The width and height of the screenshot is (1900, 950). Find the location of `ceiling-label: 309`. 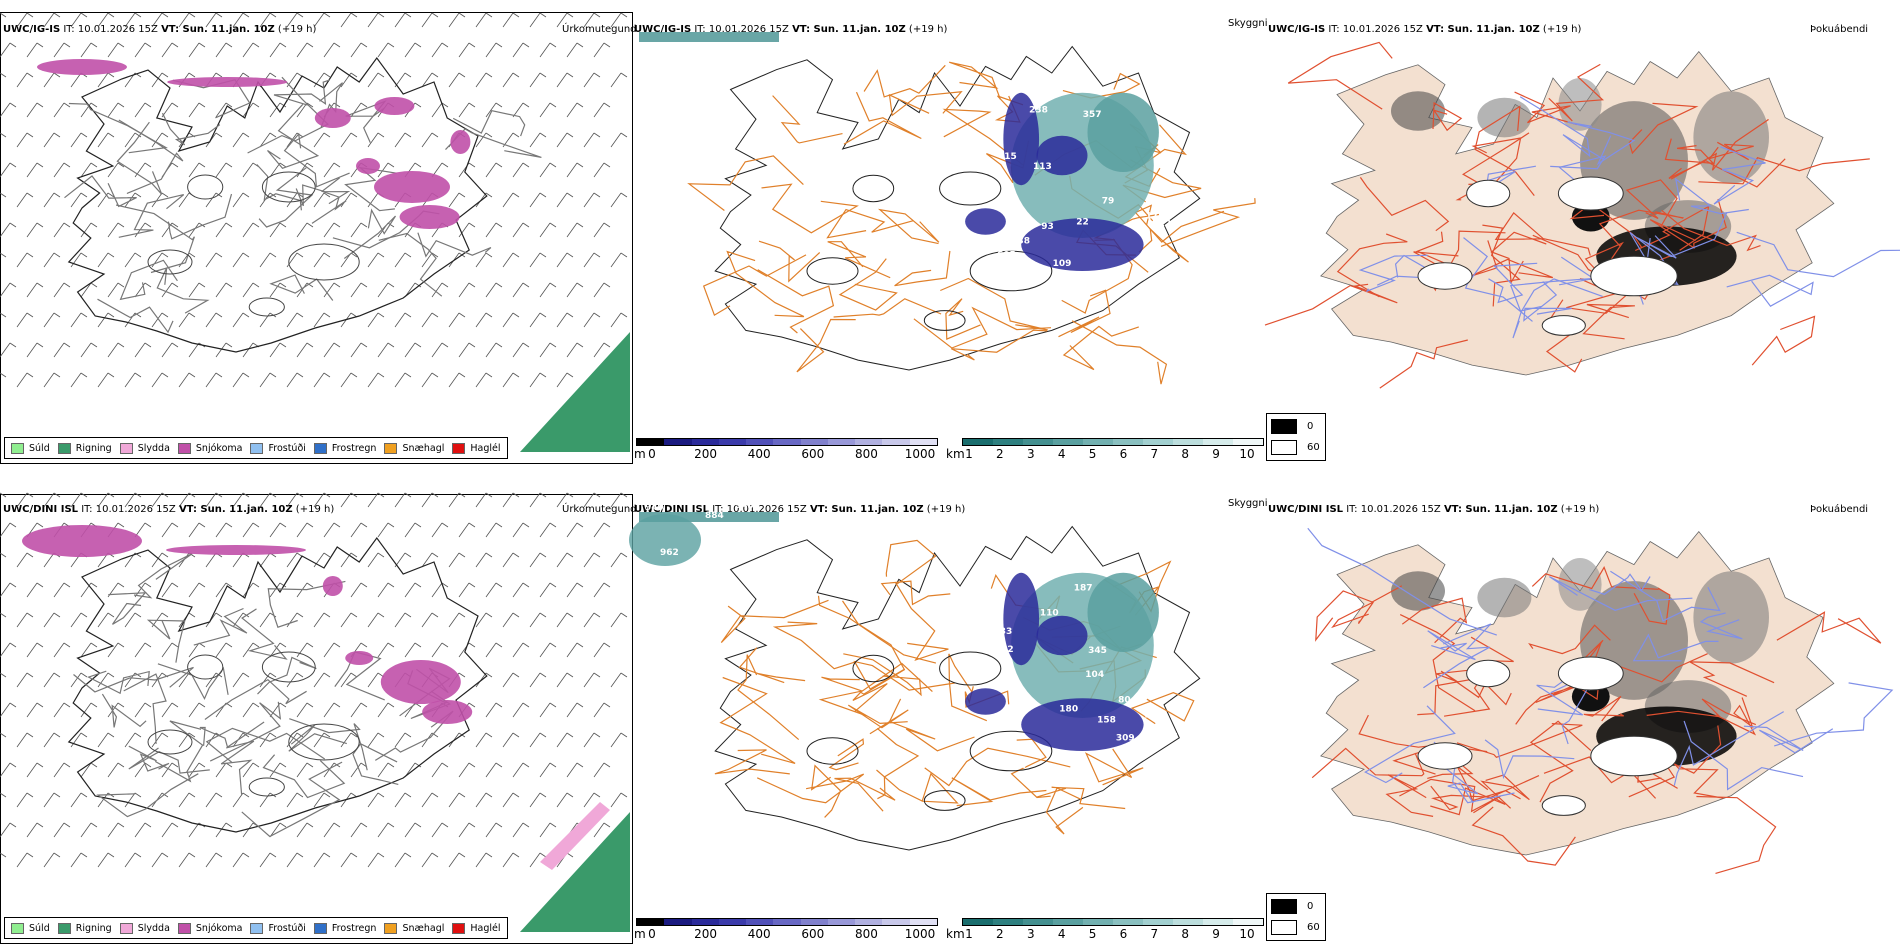

ceiling-label: 309 is located at coordinates (1125, 738).